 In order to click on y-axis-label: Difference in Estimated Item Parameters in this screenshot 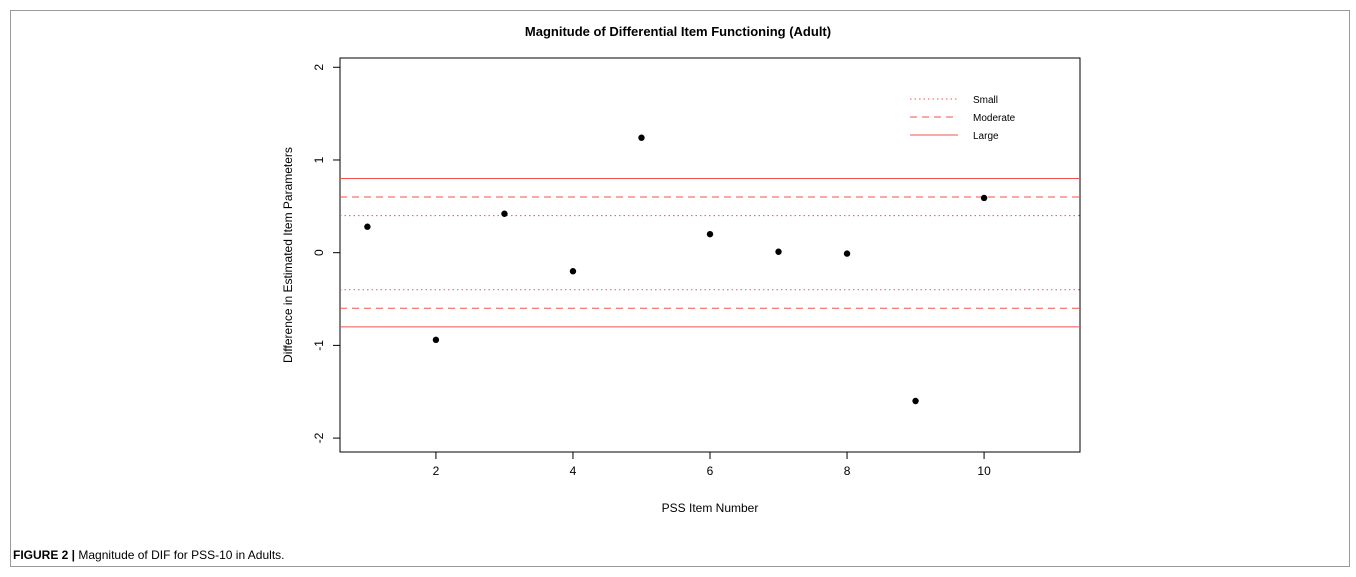, I will do `click(288, 255)`.